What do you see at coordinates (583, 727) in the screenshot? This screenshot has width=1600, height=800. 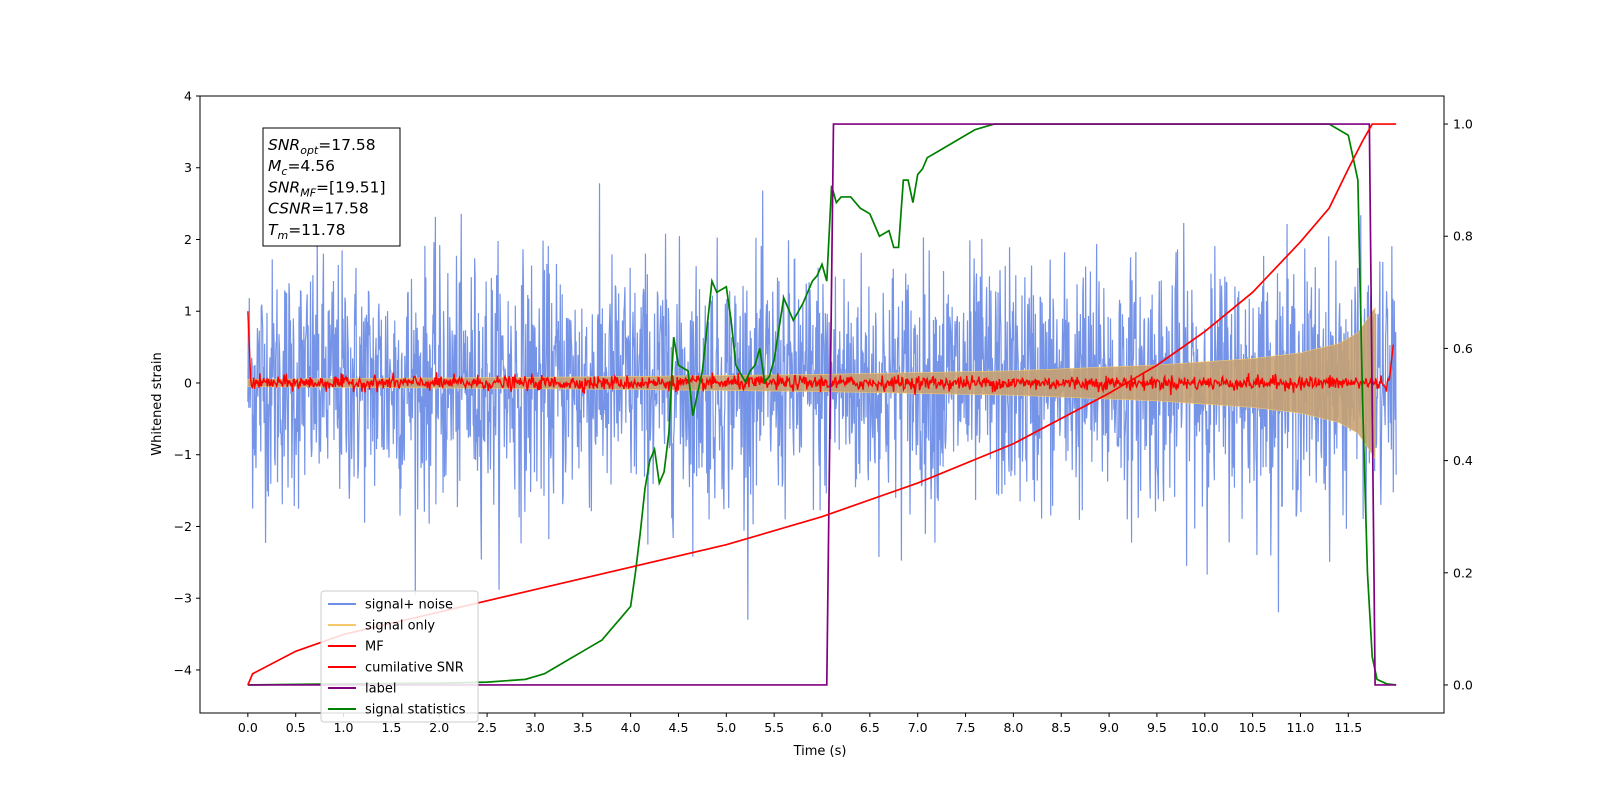 I see `x-tick-label: 3.5` at bounding box center [583, 727].